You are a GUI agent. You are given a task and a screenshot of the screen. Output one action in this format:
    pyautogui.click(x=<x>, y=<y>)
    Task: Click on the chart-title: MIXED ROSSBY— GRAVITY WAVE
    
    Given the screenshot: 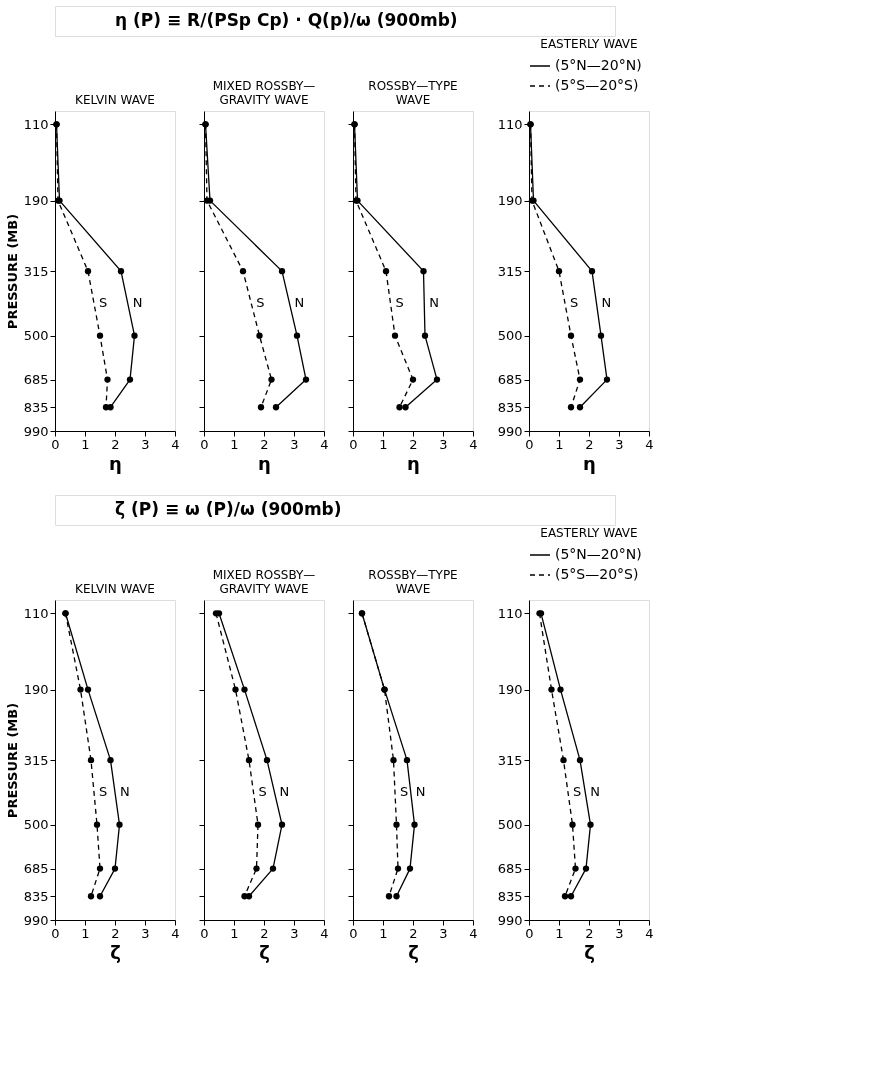 What is the action you would take?
    pyautogui.click(x=264, y=93)
    